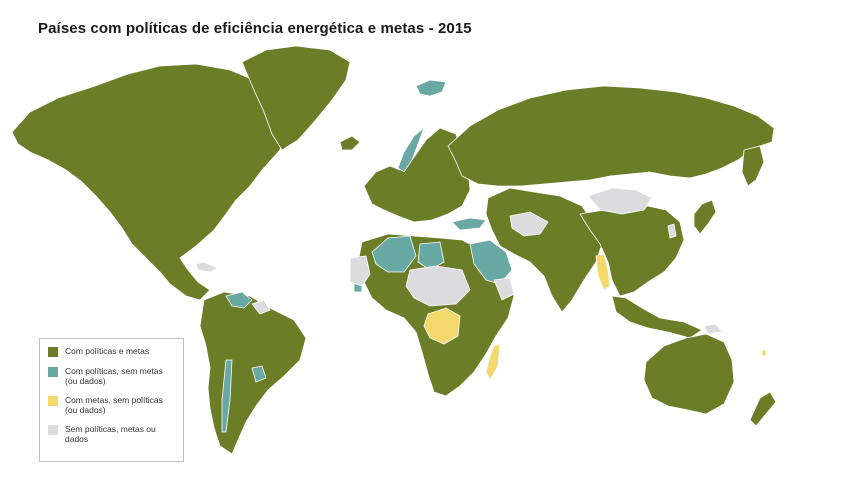  What do you see at coordinates (611, 136) in the screenshot?
I see `region-russia` at bounding box center [611, 136].